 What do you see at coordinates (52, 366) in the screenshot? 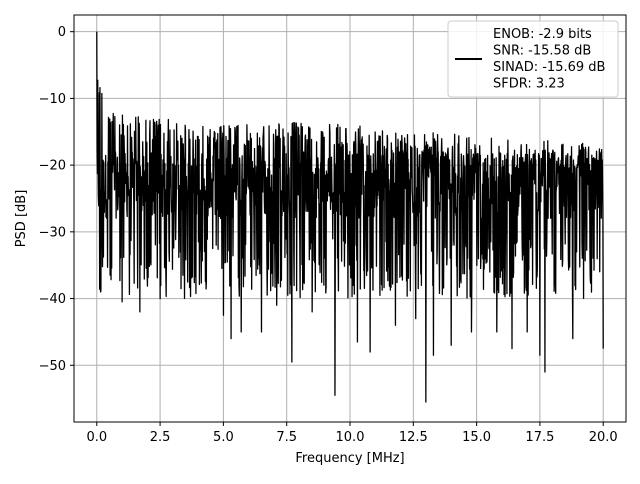
I see `y-tick-label: −50` at bounding box center [52, 366].